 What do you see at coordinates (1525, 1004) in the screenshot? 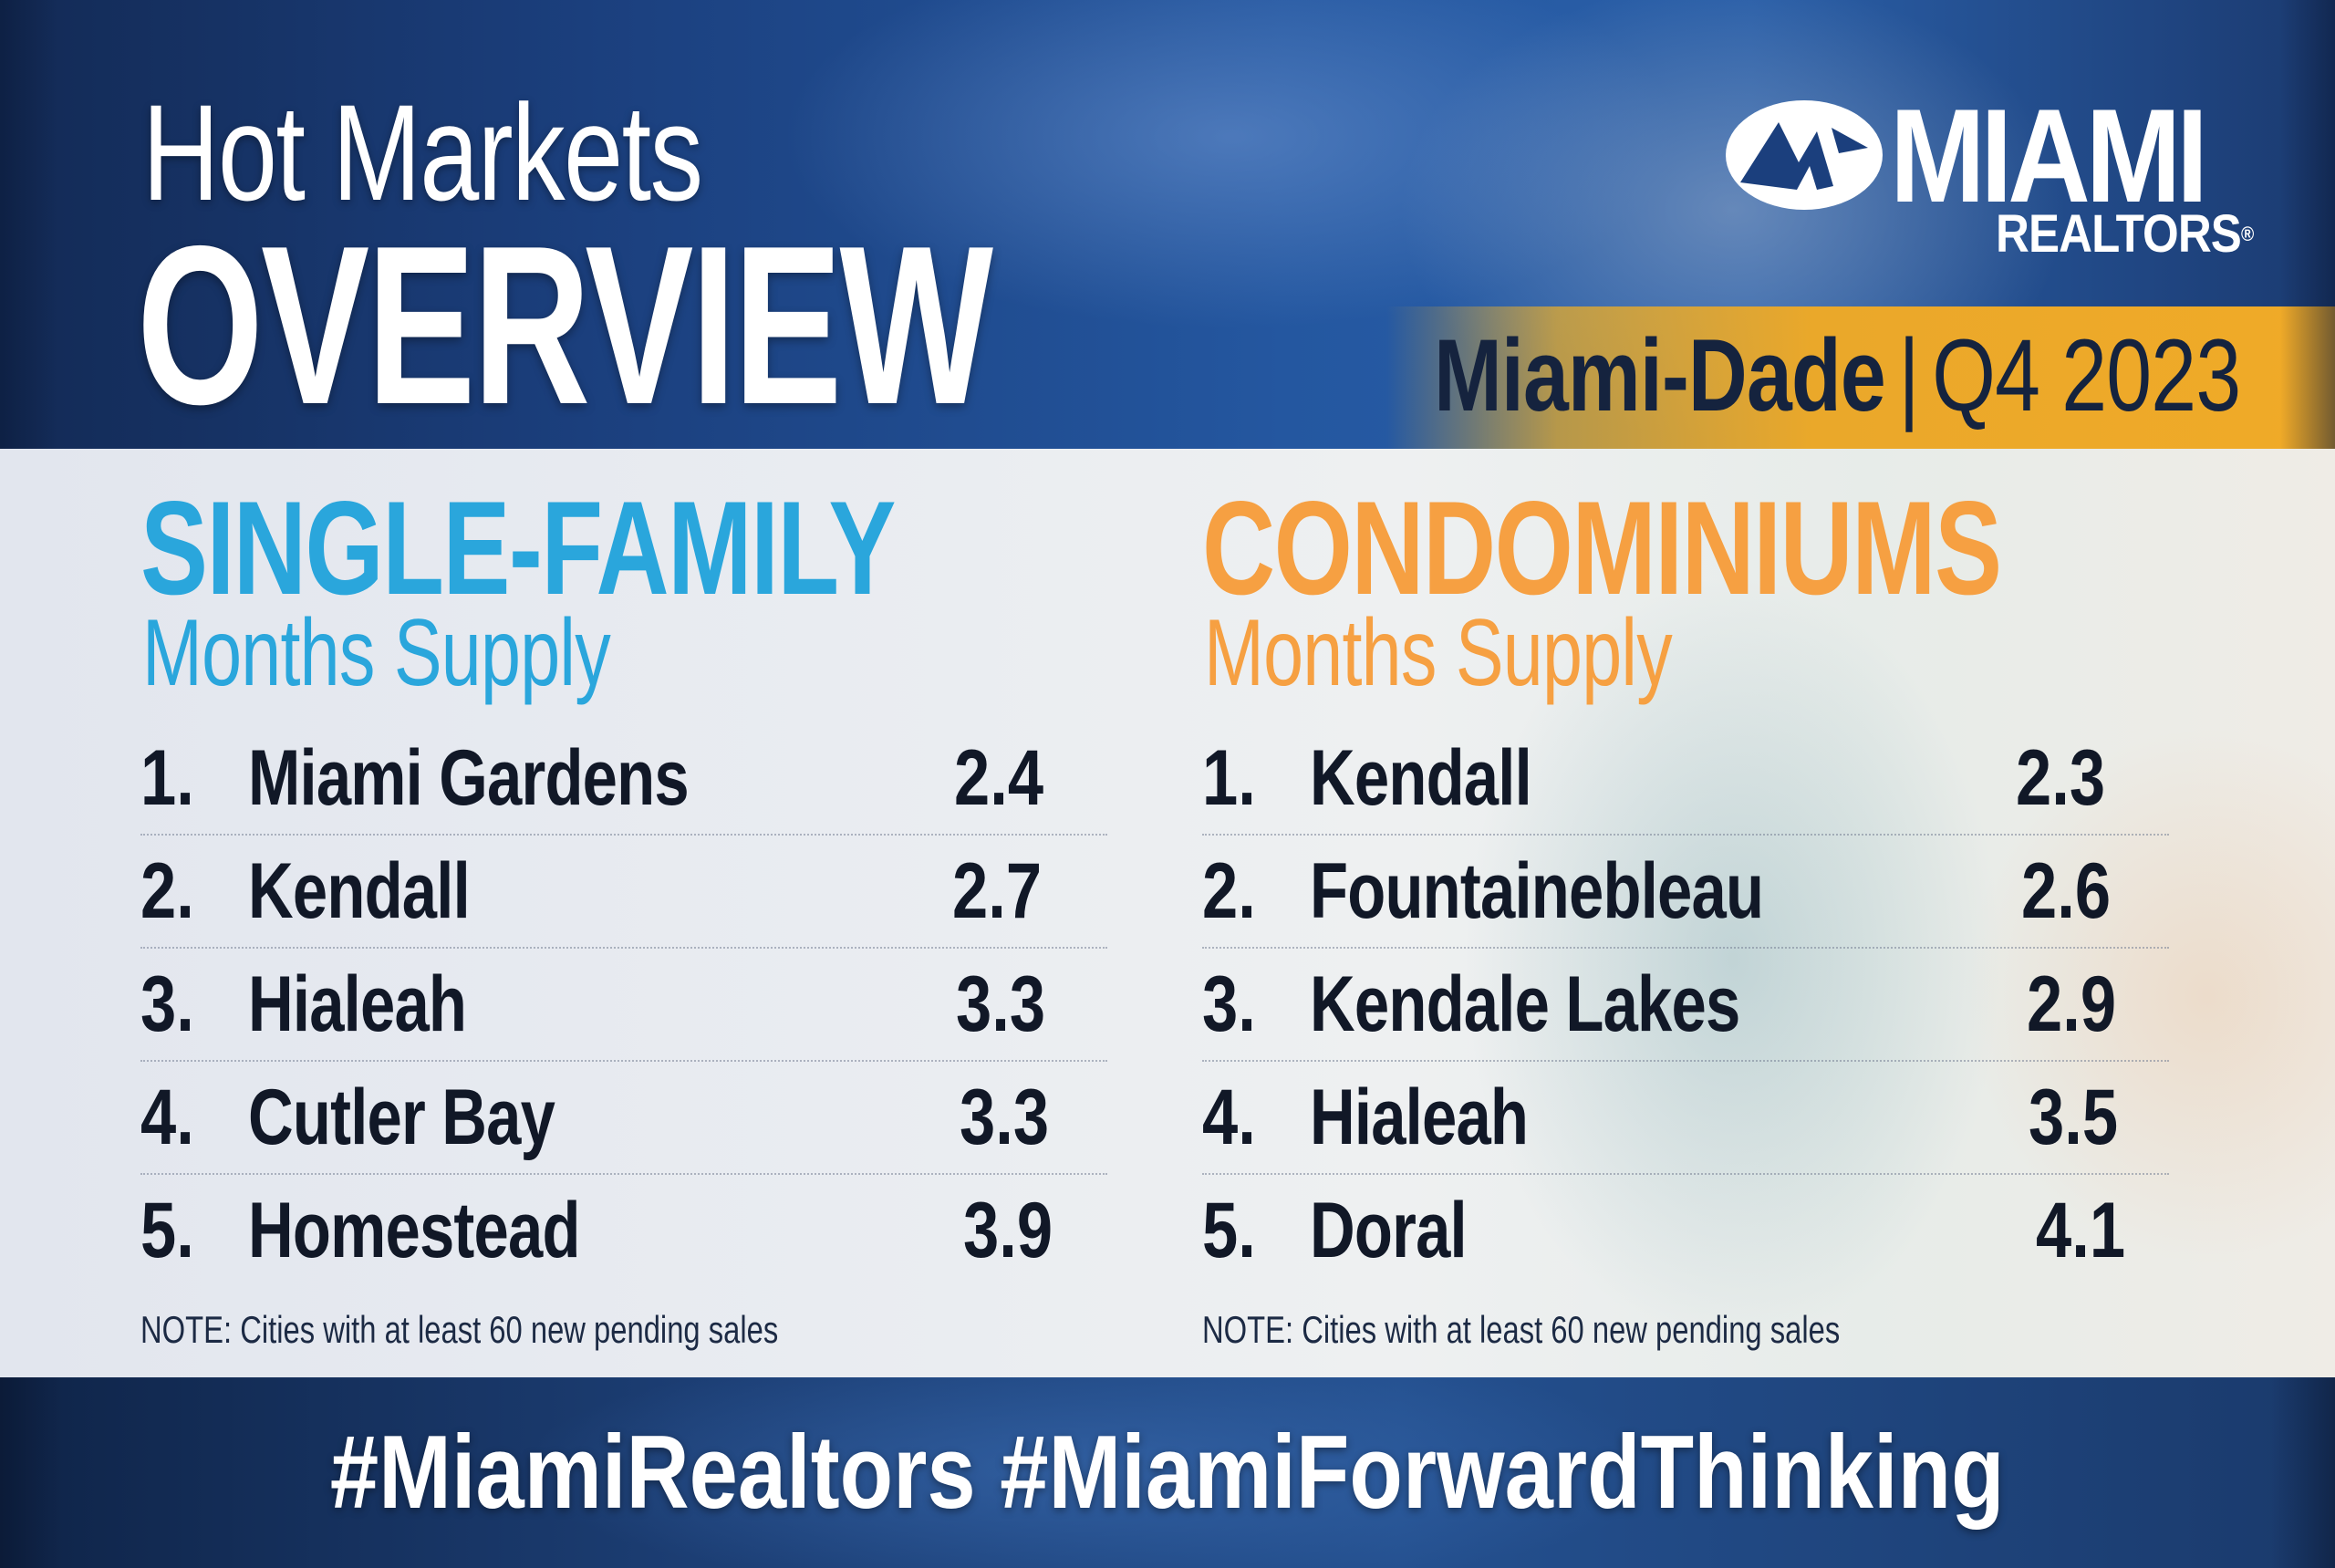
I see `city-name: Kendale Lakes` at bounding box center [1525, 1004].